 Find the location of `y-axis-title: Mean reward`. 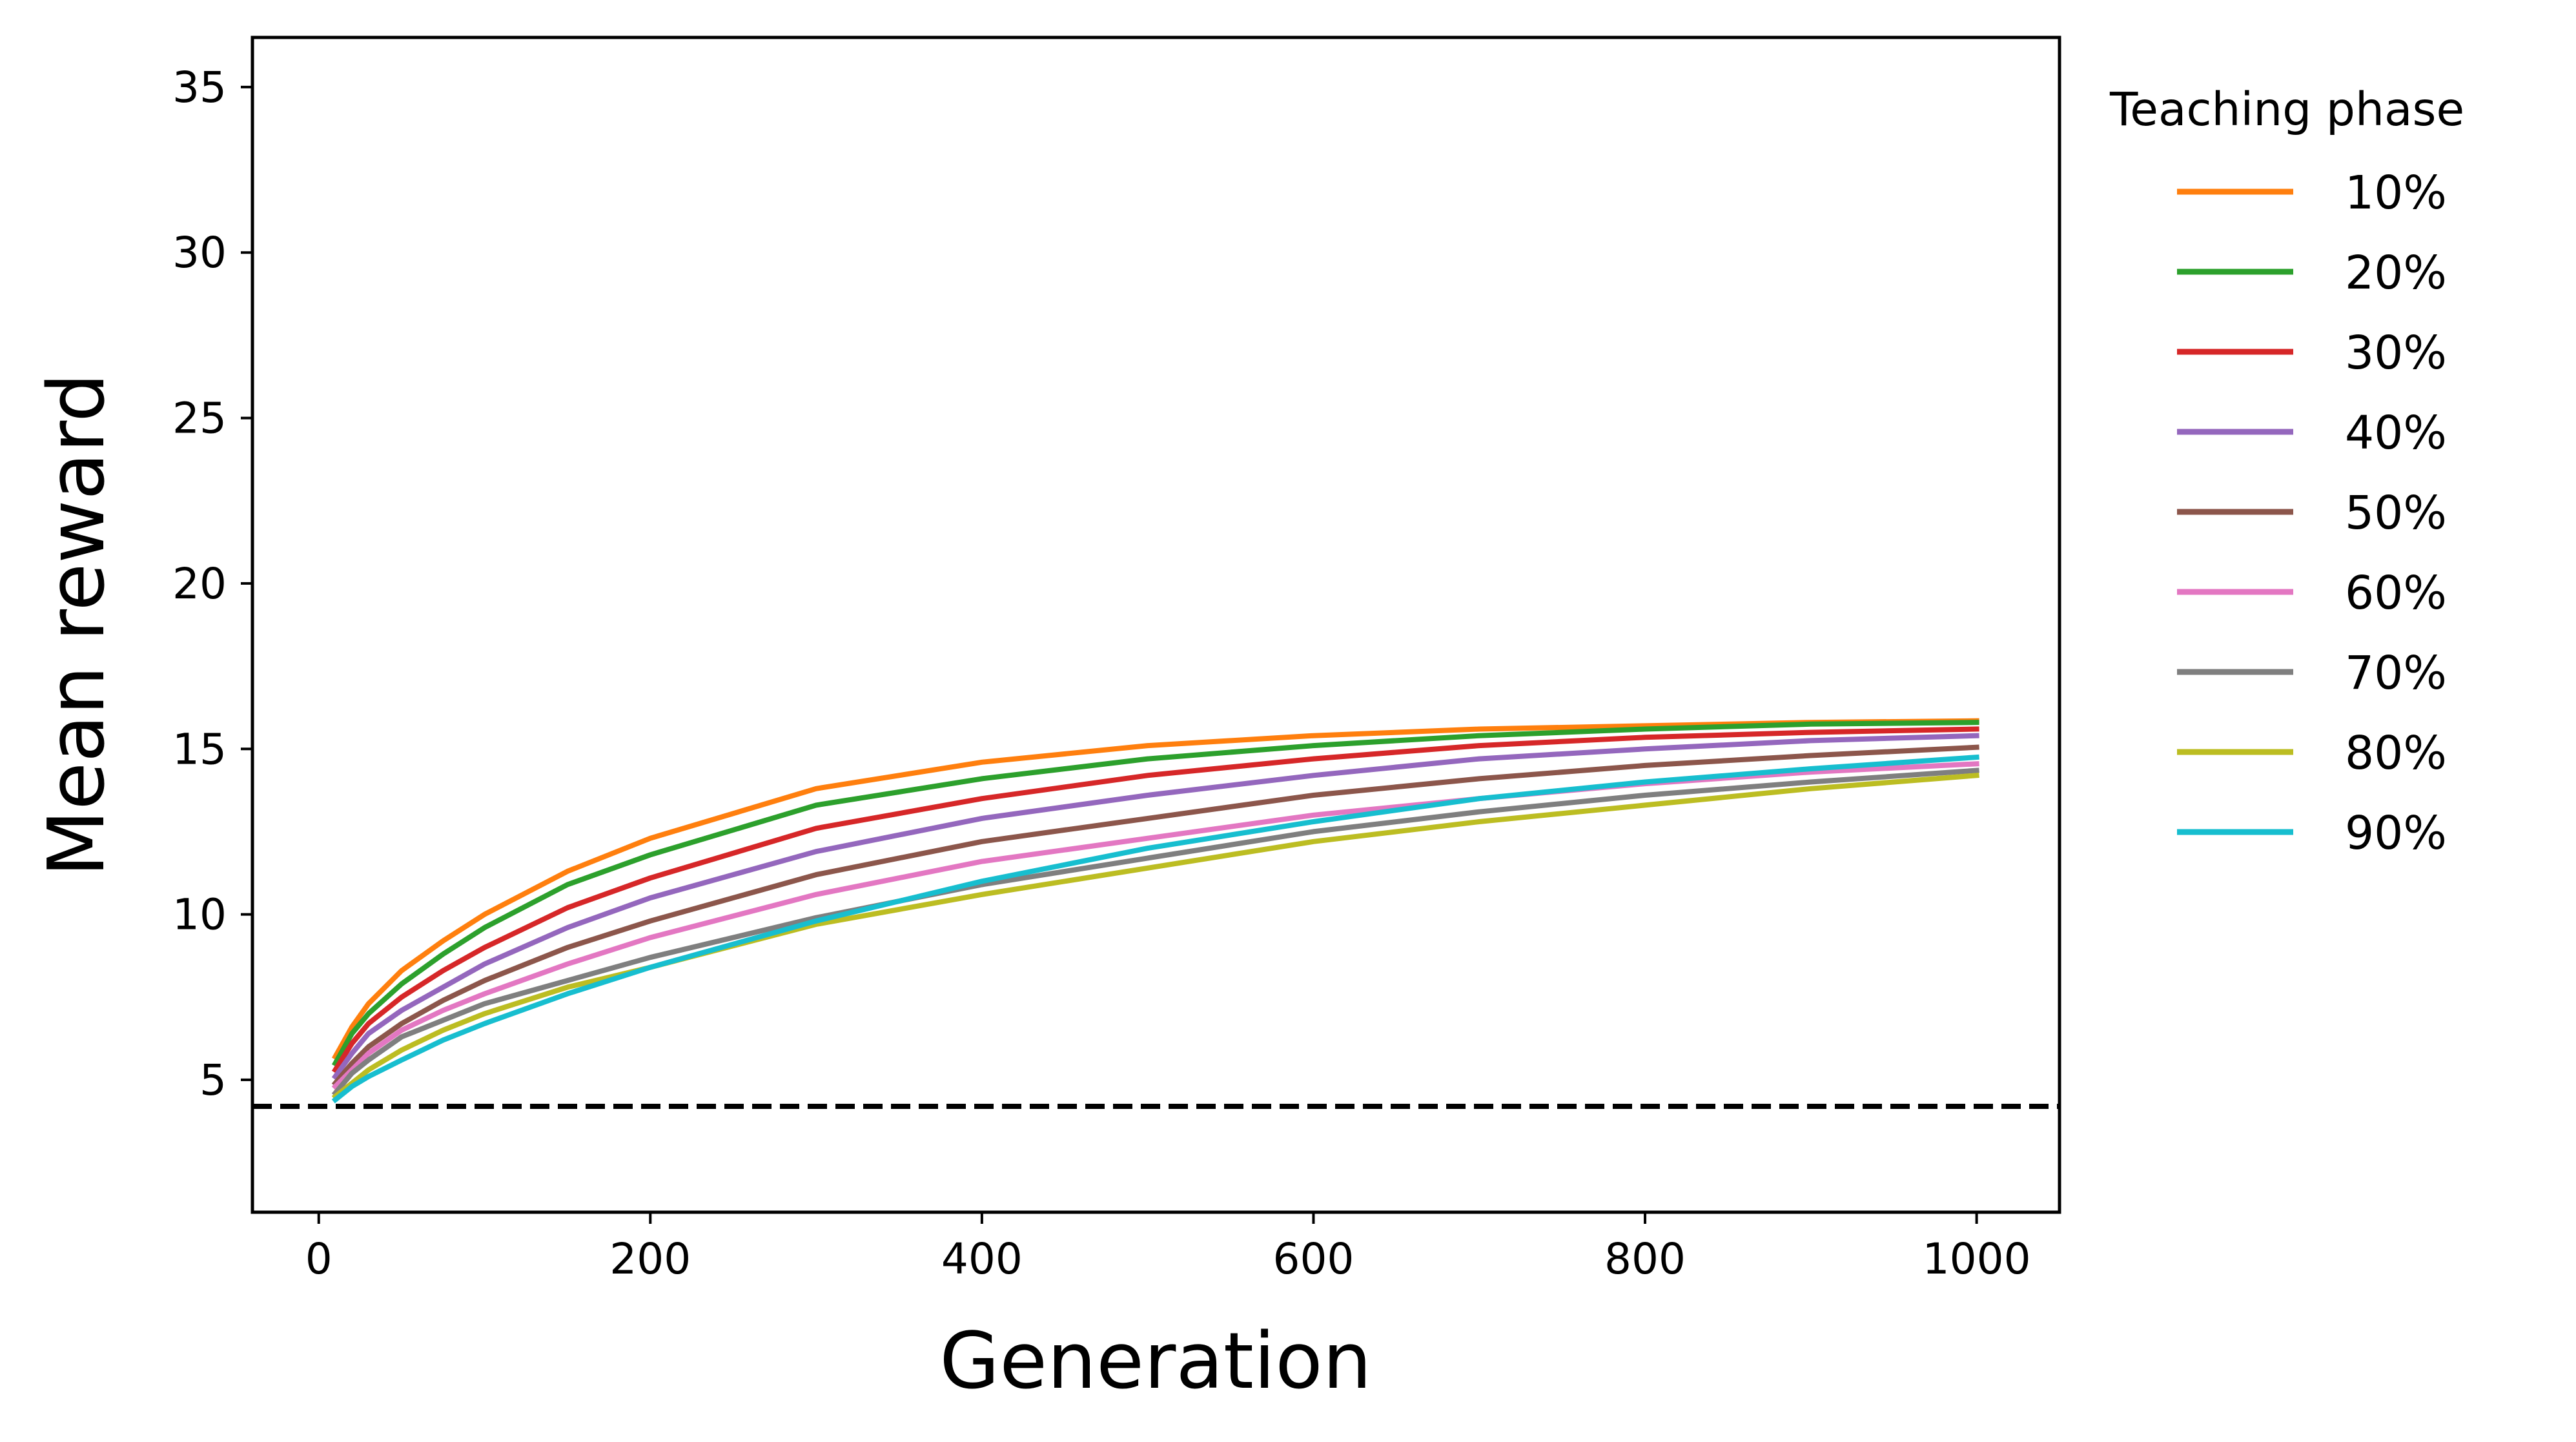

y-axis-title: Mean reward is located at coordinates (77, 625).